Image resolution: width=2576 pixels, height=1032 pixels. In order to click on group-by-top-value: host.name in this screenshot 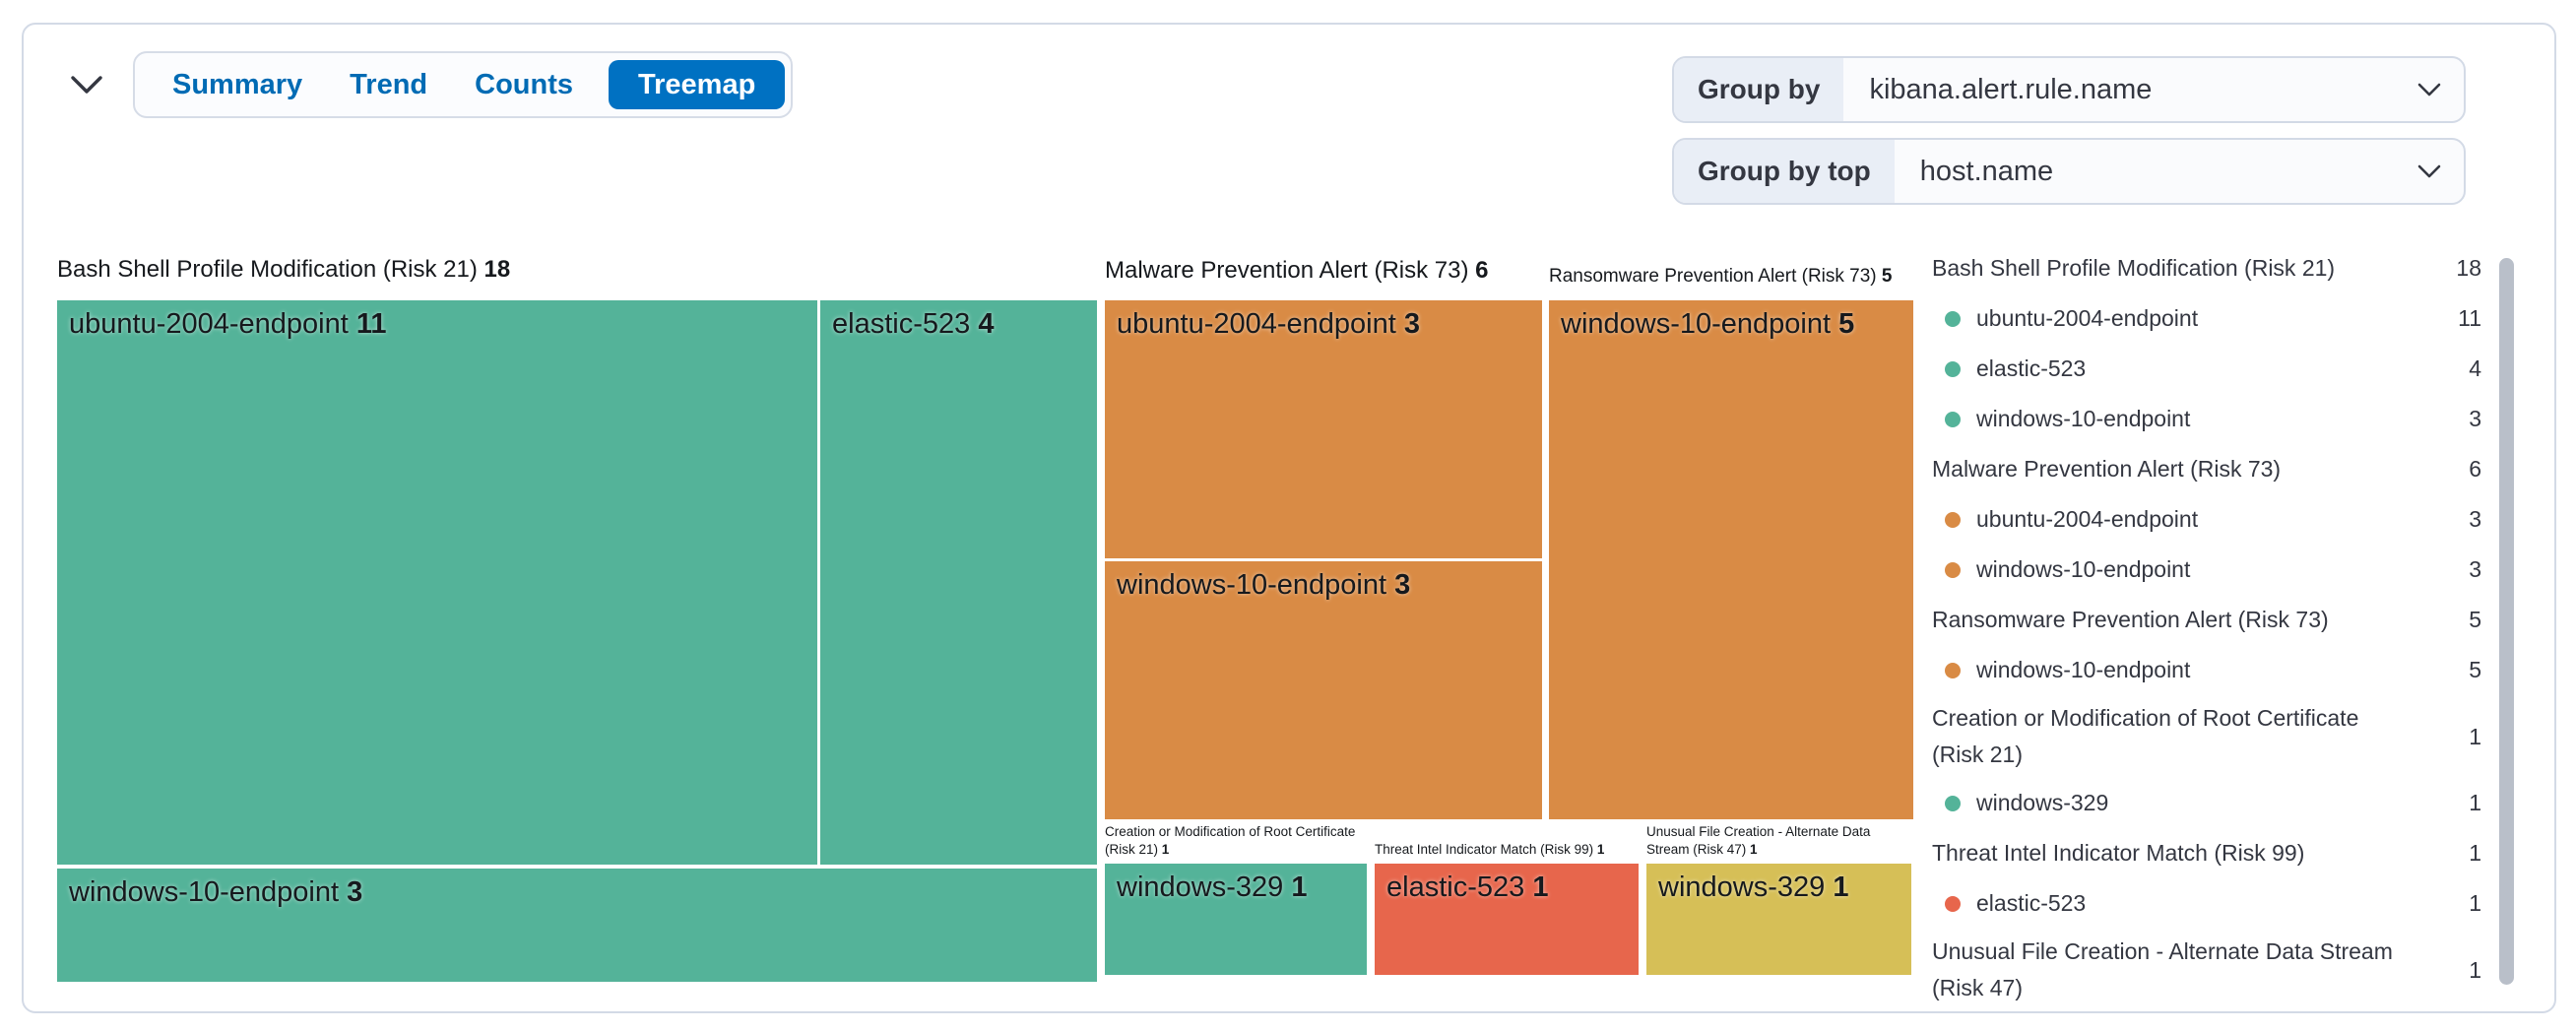, I will do `click(1986, 171)`.